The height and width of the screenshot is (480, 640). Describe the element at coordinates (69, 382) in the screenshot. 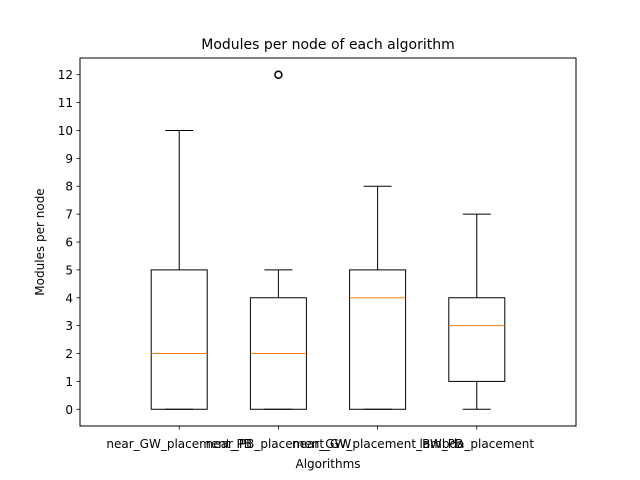

I see `y-tick-label: 1` at that location.